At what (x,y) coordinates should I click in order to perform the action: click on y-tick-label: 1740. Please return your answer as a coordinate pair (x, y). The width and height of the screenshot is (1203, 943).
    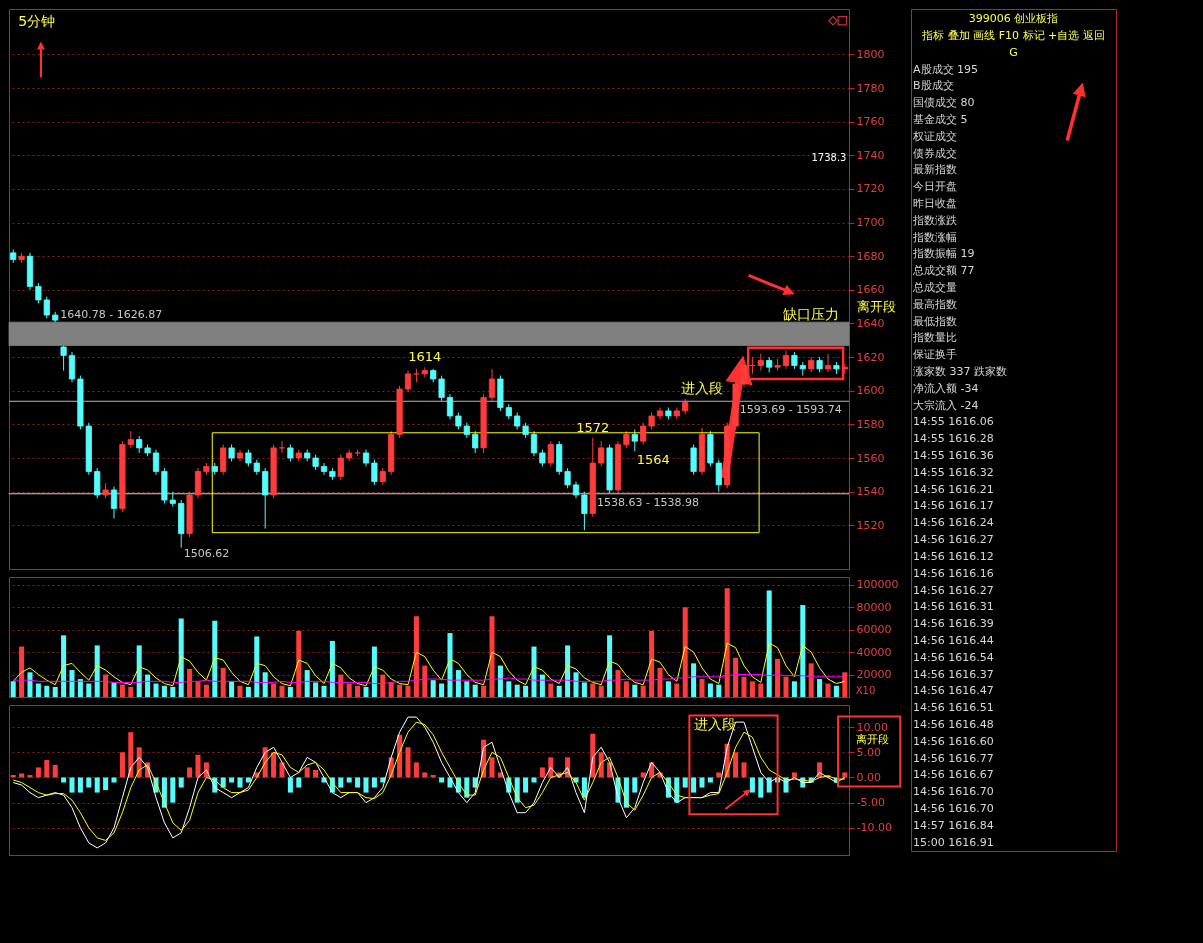
    Looking at the image, I should click on (870, 155).